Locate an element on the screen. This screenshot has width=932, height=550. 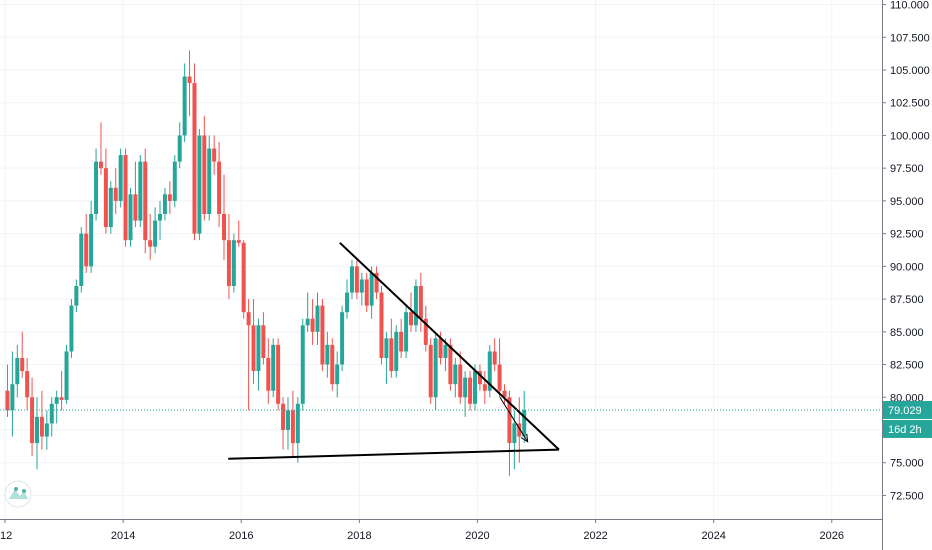
time-axis: 12 2014 2016 2018 2020 2022 2024 2026 is located at coordinates (422, 530).